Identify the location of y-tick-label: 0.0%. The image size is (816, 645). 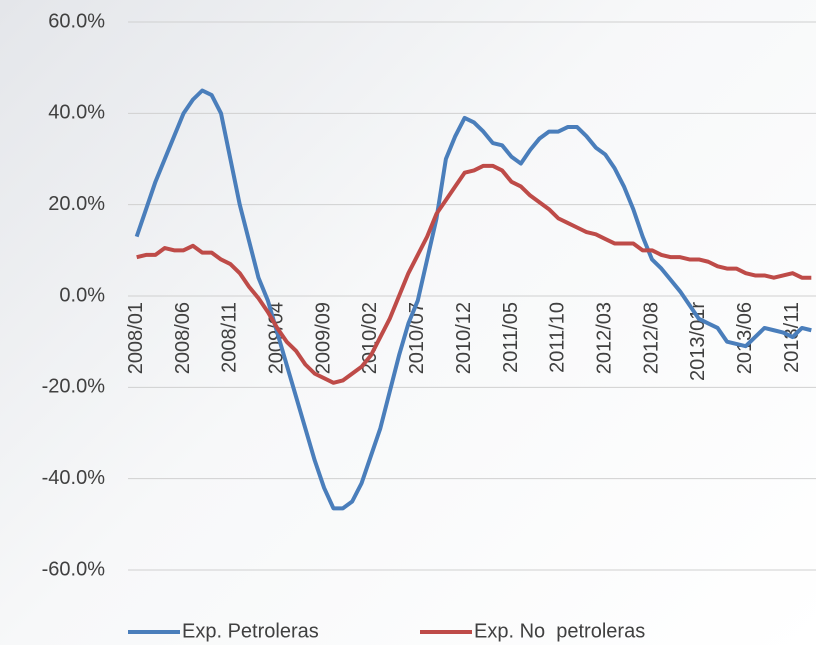
(82, 295).